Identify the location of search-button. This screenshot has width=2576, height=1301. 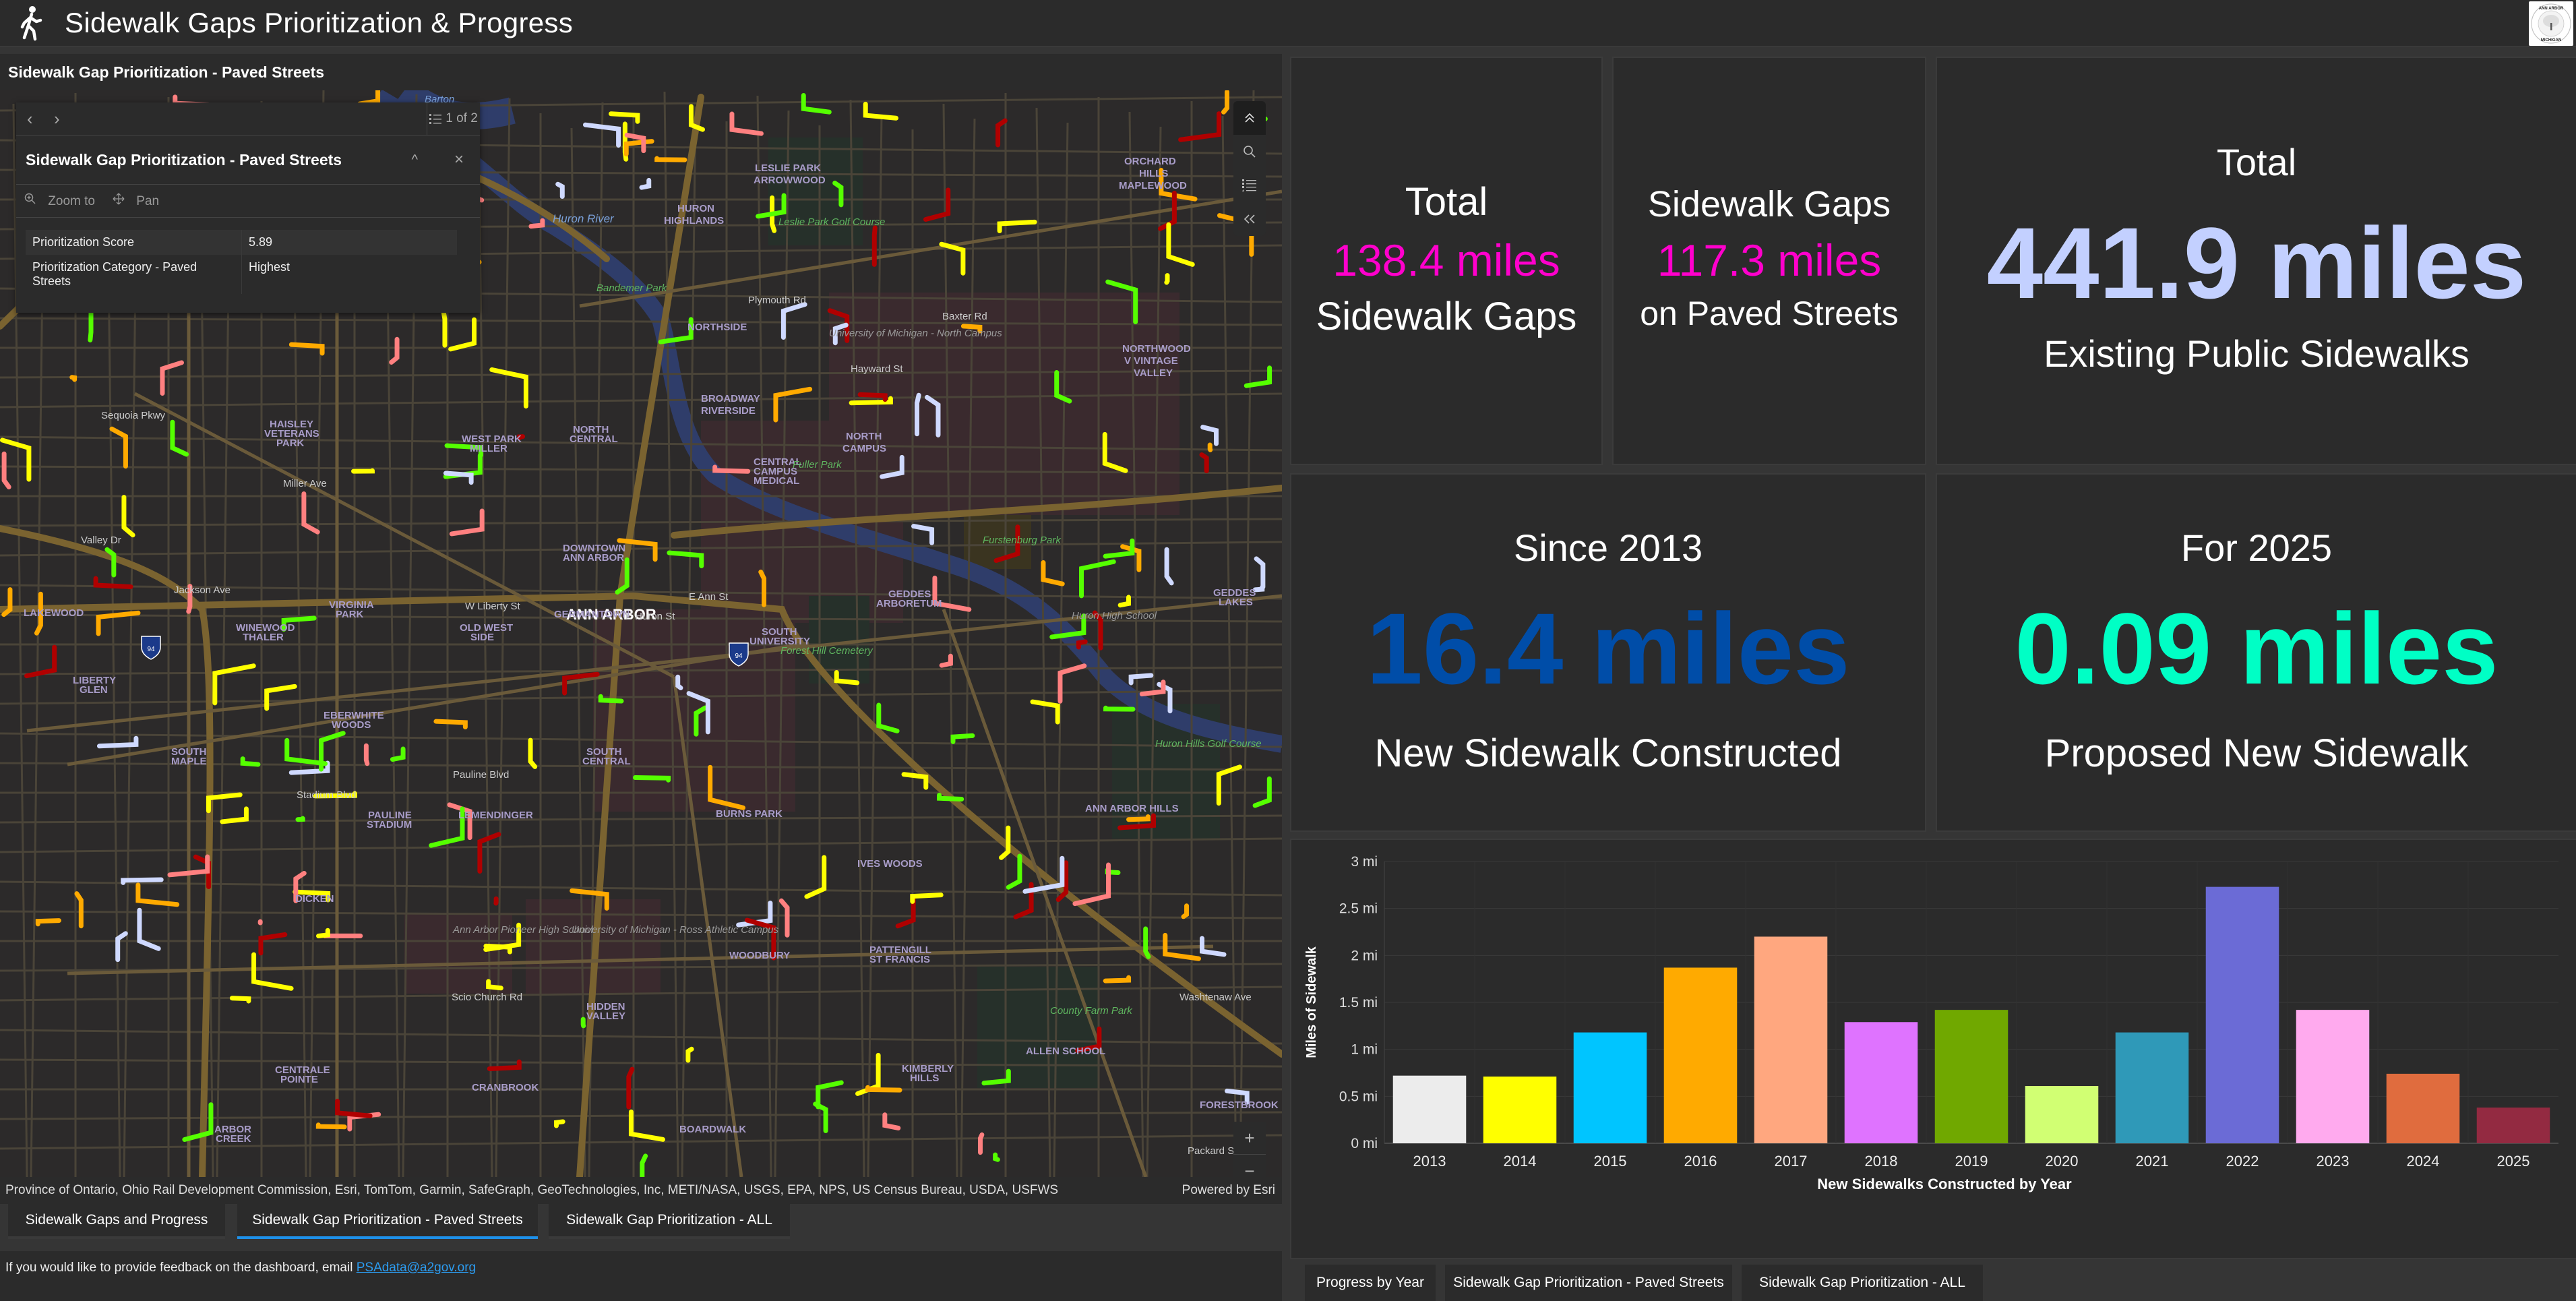
(1250, 152).